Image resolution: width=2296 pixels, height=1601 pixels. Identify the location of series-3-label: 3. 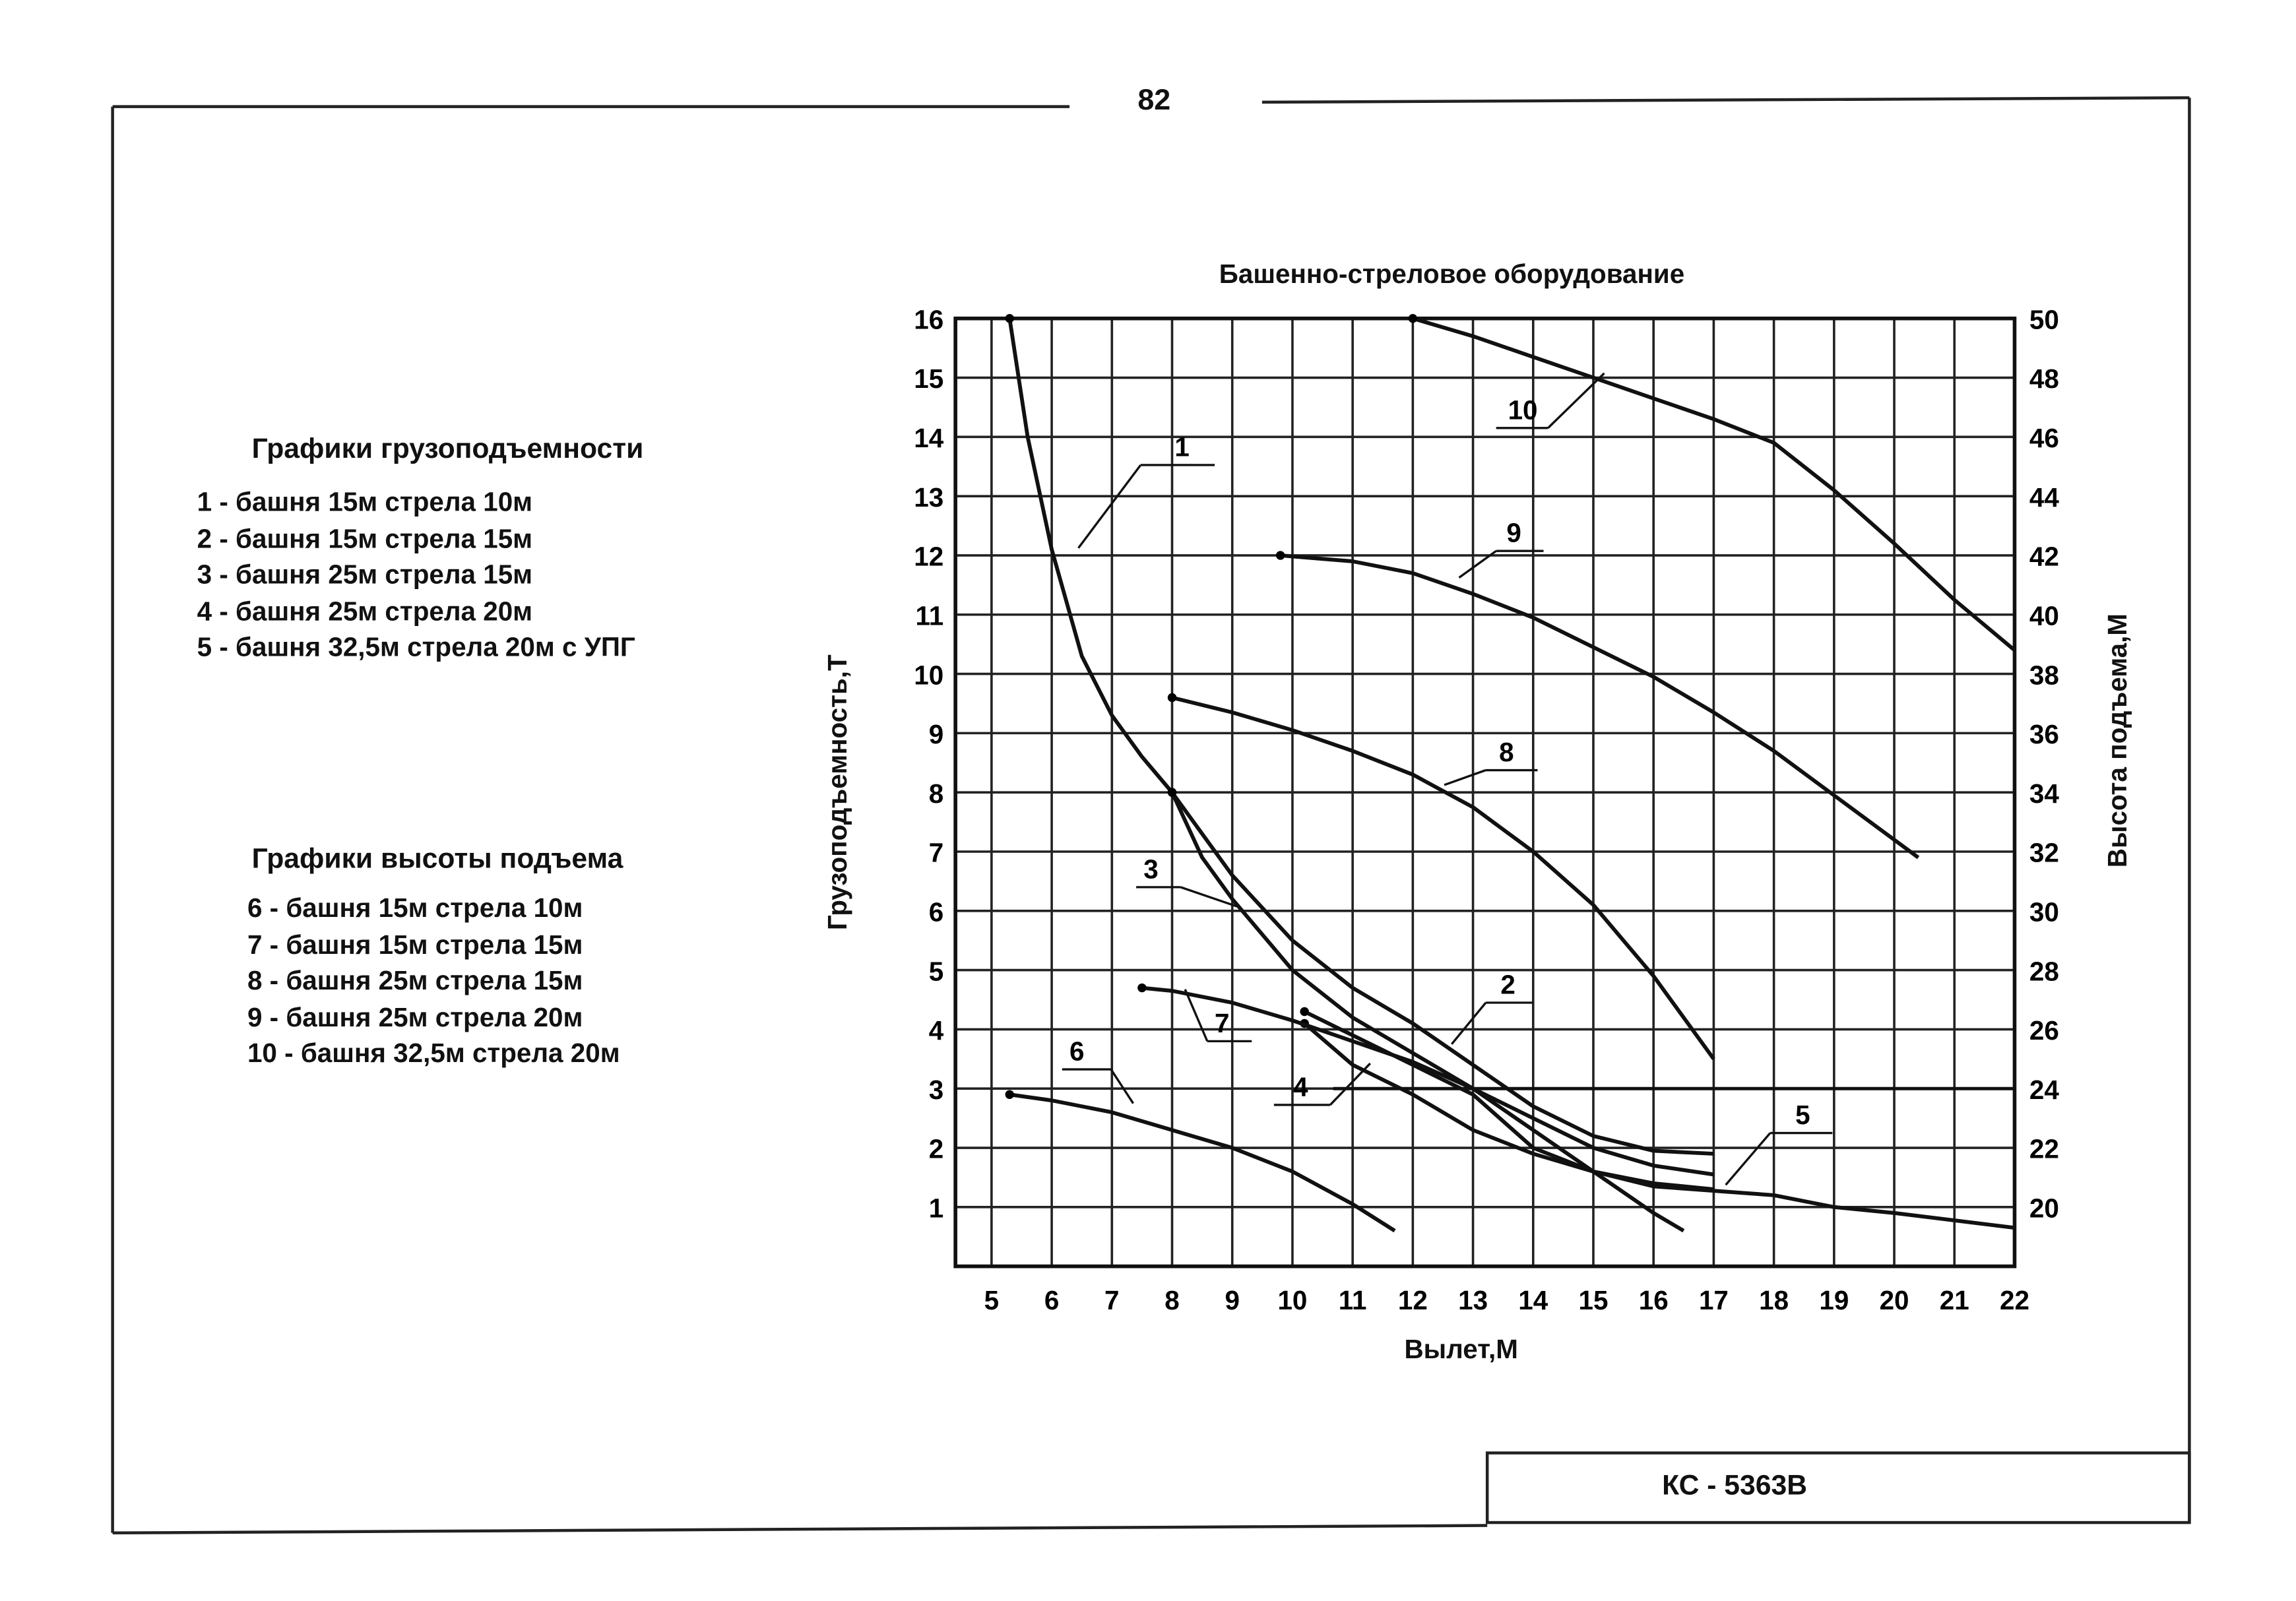
(1150, 869).